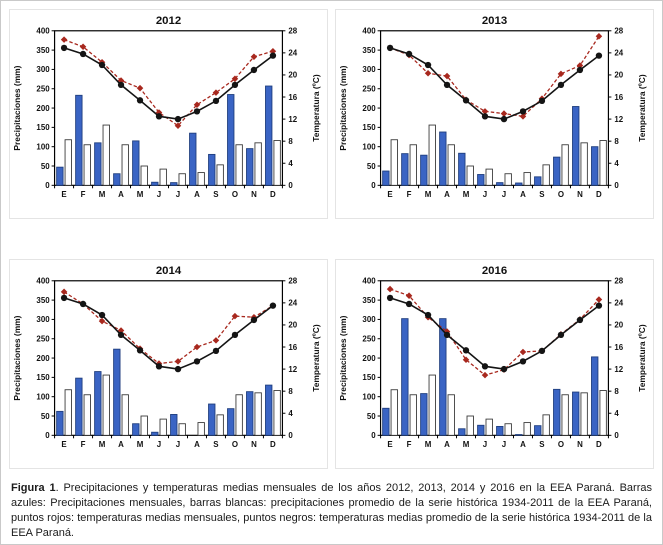 This screenshot has height=545, width=663. I want to click on left-tick-label: 0, so click(47, 185).